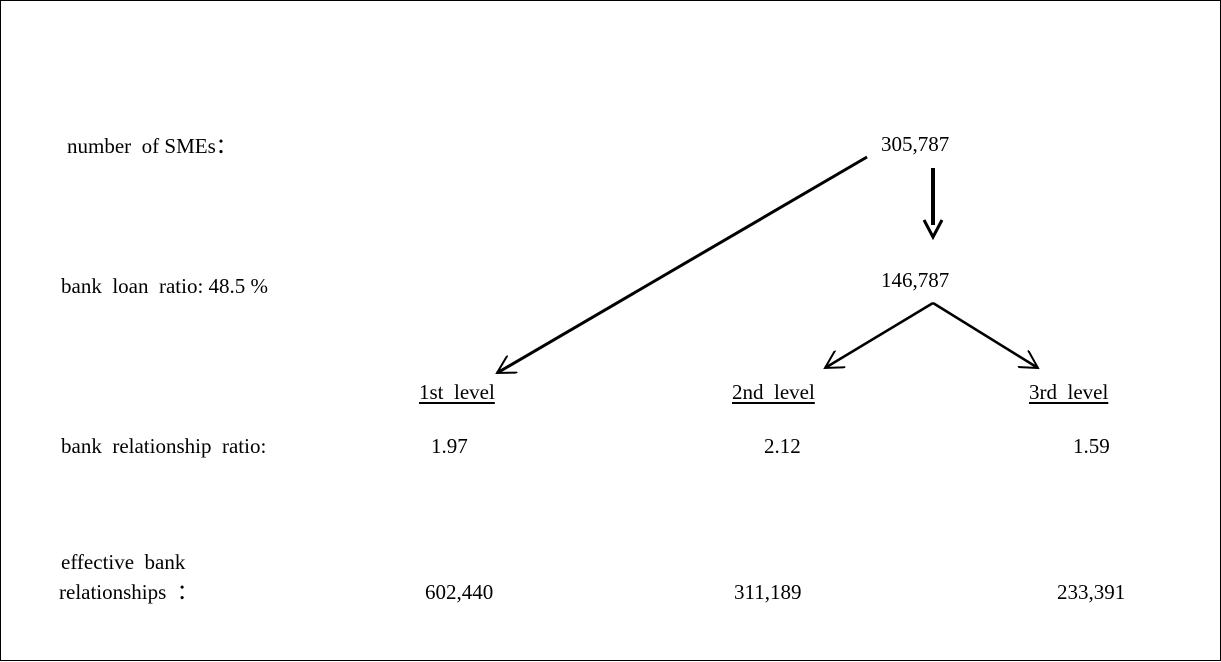 This screenshot has height=662, width=1221. What do you see at coordinates (128, 592) in the screenshot?
I see `label-effective-bank-line2: relationships ：` at bounding box center [128, 592].